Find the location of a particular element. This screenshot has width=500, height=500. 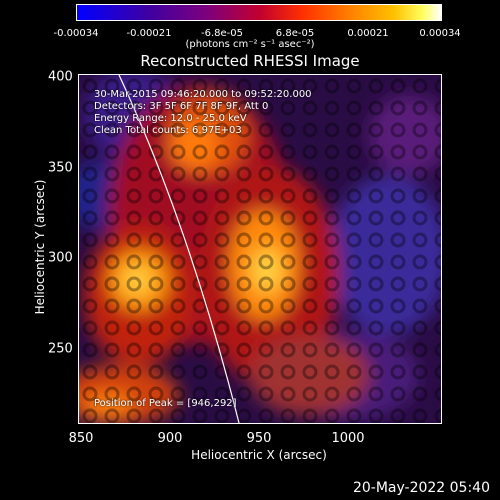

colorbar-tick: 0.00021 is located at coordinates (368, 33).